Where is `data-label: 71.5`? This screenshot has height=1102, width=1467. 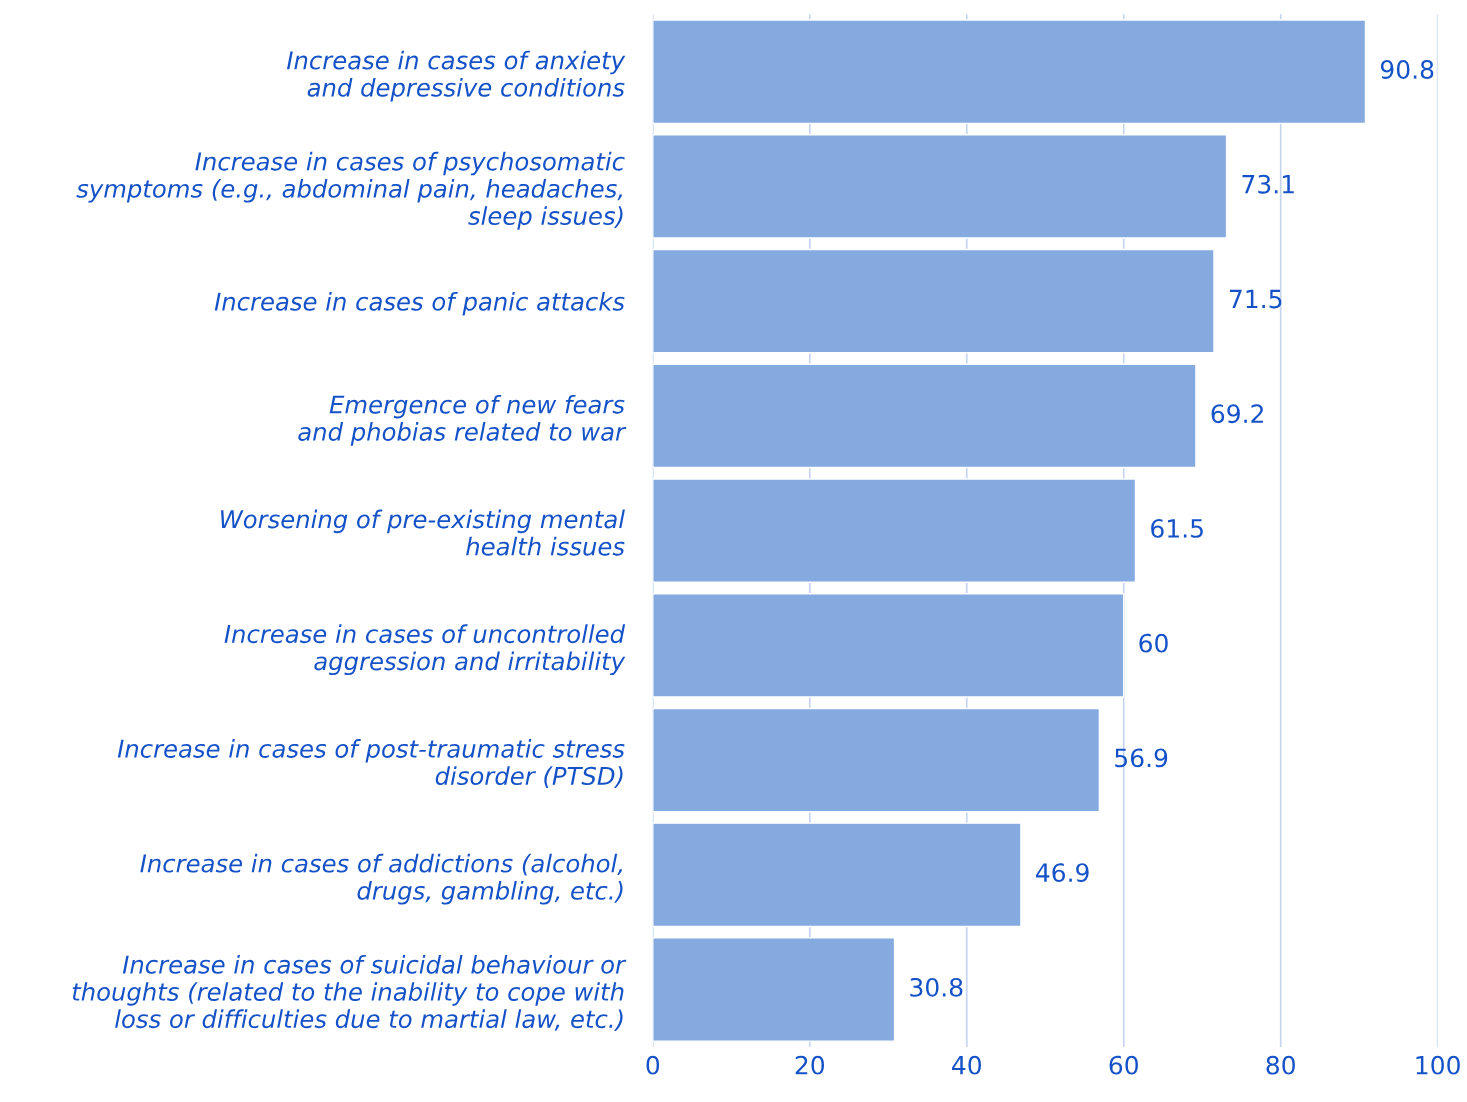 data-label: 71.5 is located at coordinates (1255, 299).